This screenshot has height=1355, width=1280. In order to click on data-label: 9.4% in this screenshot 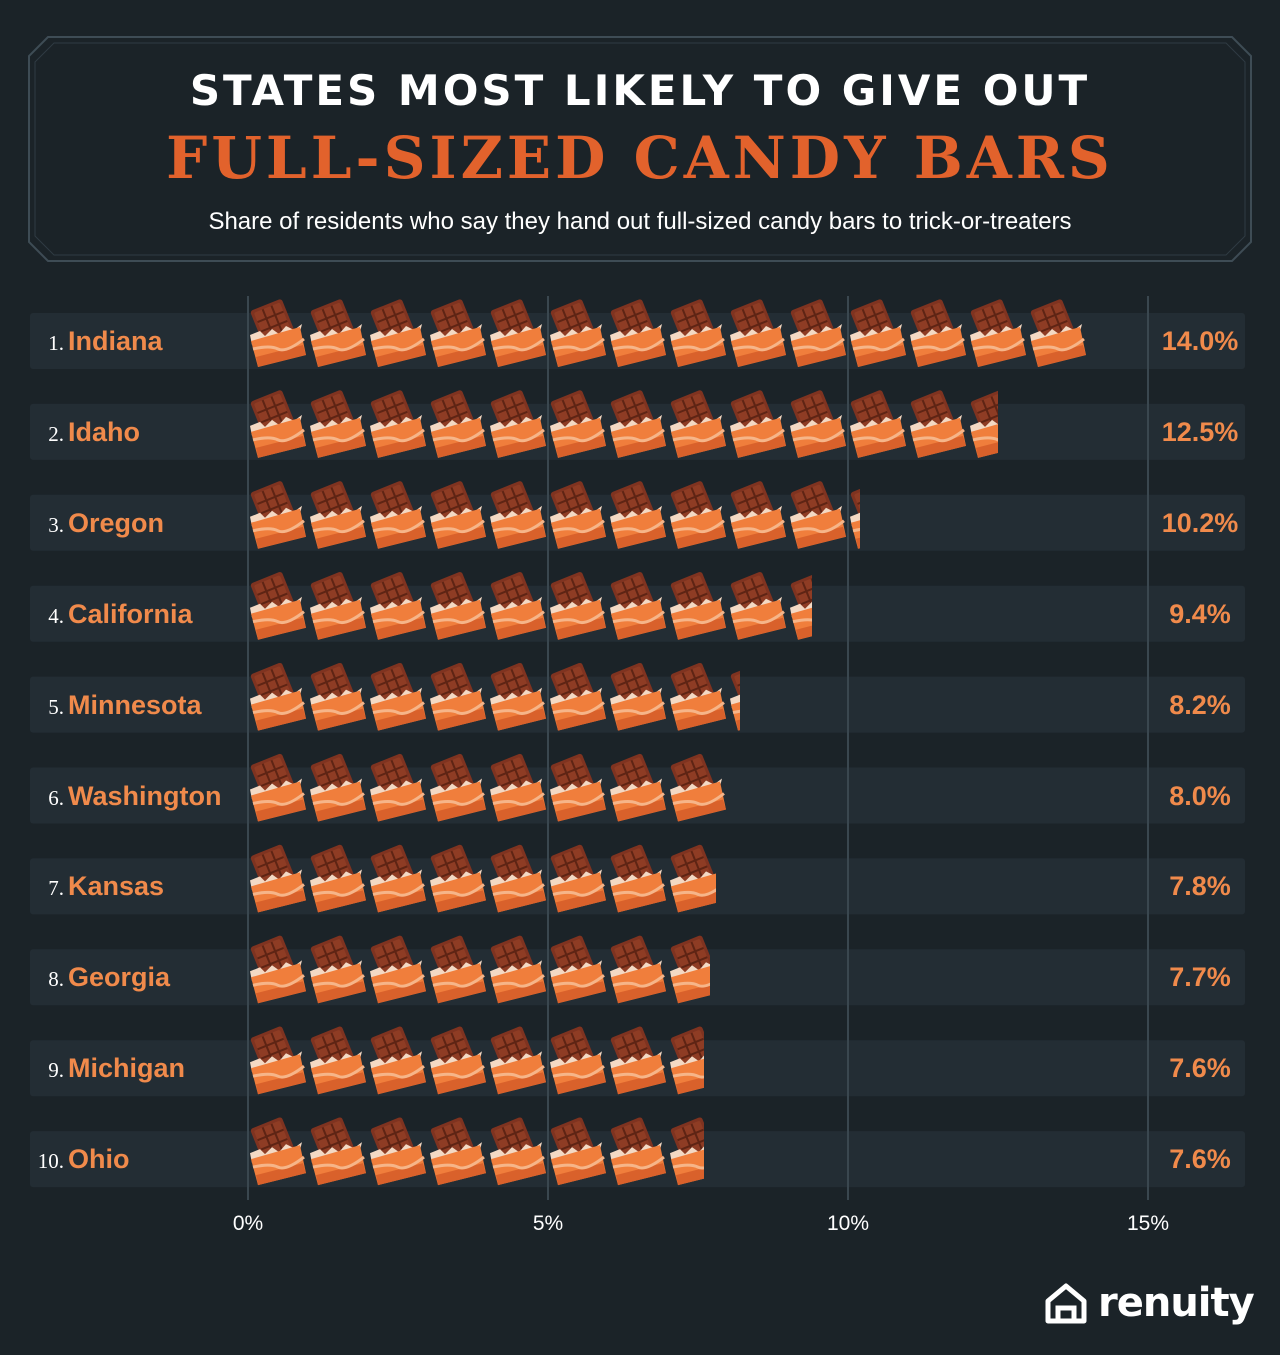, I will do `click(1200, 613)`.